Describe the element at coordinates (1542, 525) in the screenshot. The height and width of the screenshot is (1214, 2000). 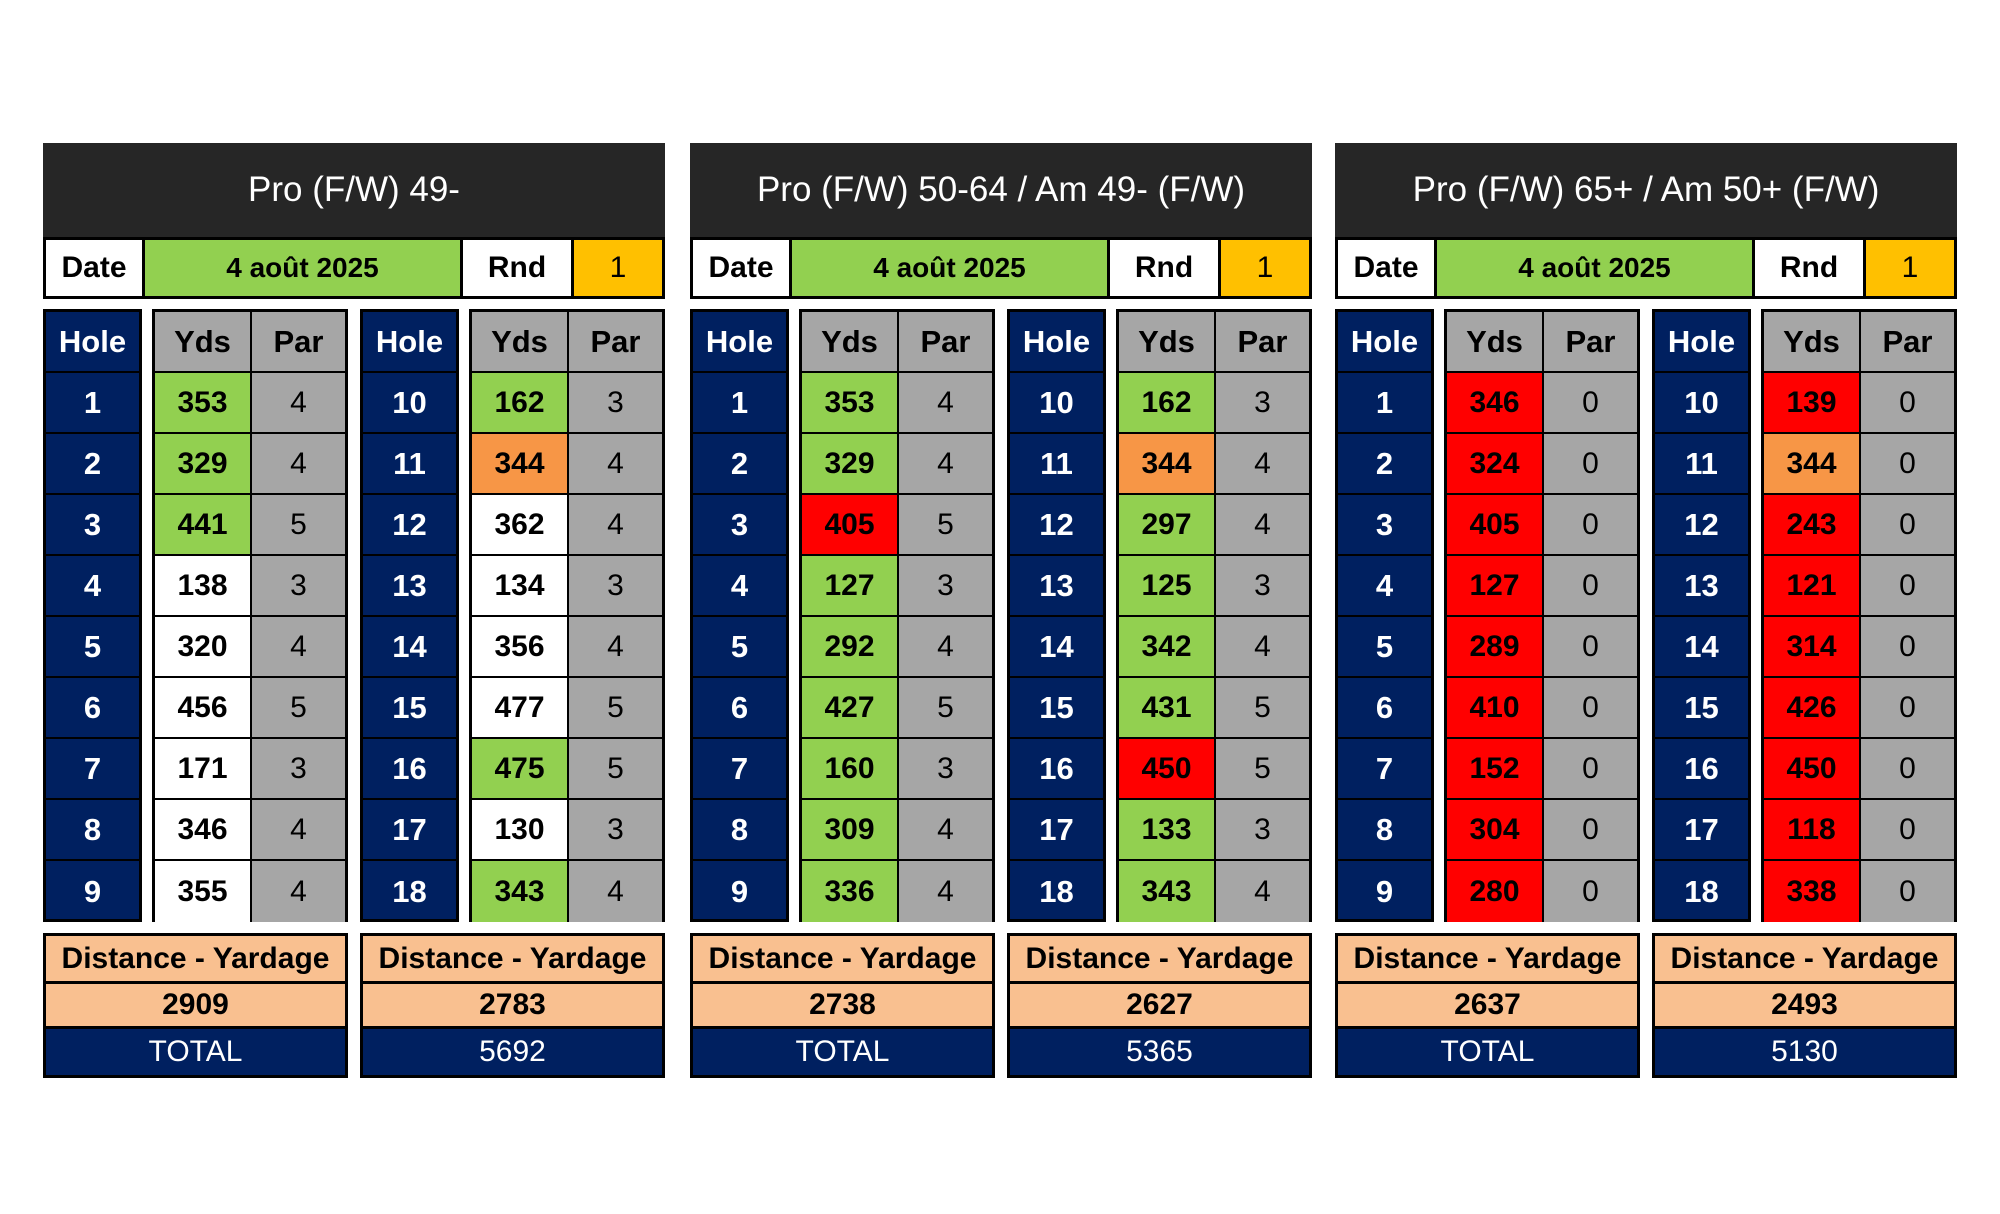
I see `table-row: 405 0` at that location.